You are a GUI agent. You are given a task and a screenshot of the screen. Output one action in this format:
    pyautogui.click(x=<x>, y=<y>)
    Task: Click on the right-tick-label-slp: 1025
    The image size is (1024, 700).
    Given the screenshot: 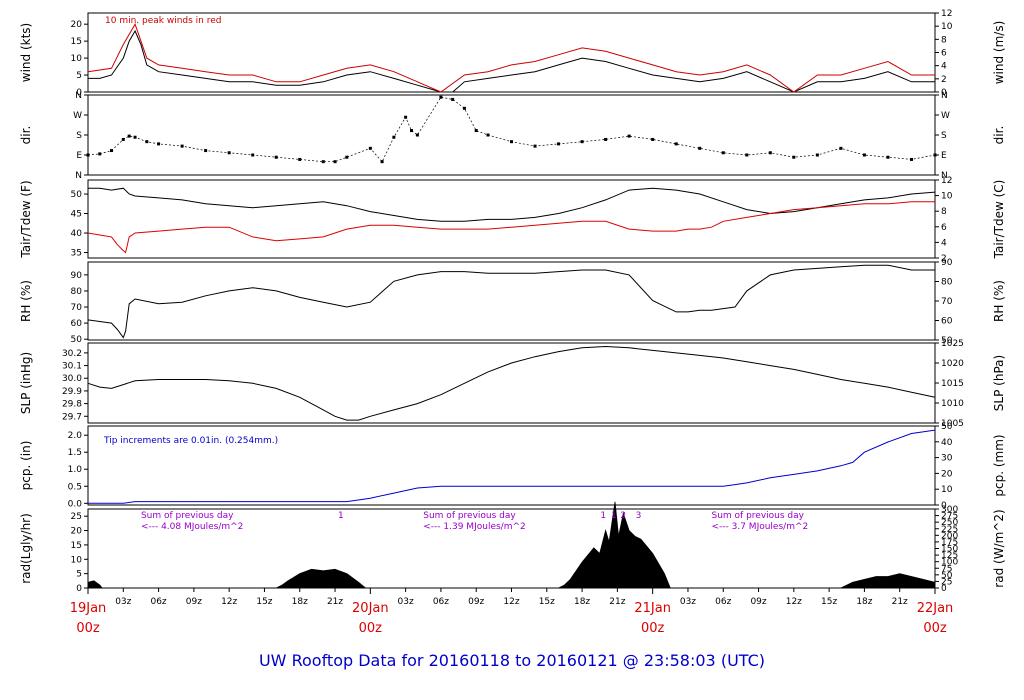 What is the action you would take?
    pyautogui.click(x=952, y=344)
    